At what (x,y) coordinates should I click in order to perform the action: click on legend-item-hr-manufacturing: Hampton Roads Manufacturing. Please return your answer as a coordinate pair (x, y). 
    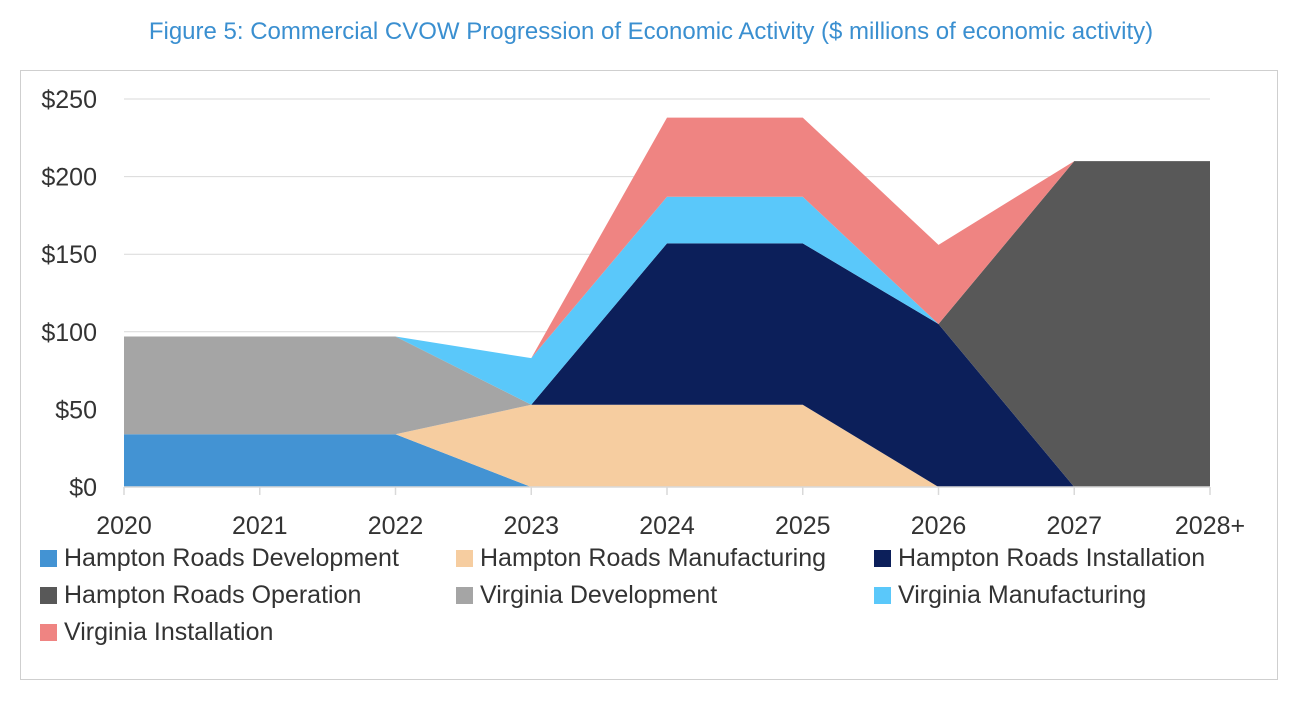
    Looking at the image, I should click on (665, 558).